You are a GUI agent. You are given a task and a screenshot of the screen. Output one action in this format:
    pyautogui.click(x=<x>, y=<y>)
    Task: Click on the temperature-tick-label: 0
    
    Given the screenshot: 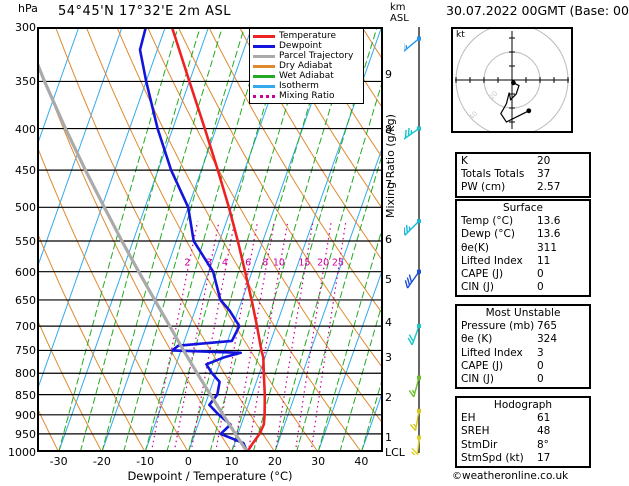 What is the action you would take?
    pyautogui.click(x=188, y=461)
    